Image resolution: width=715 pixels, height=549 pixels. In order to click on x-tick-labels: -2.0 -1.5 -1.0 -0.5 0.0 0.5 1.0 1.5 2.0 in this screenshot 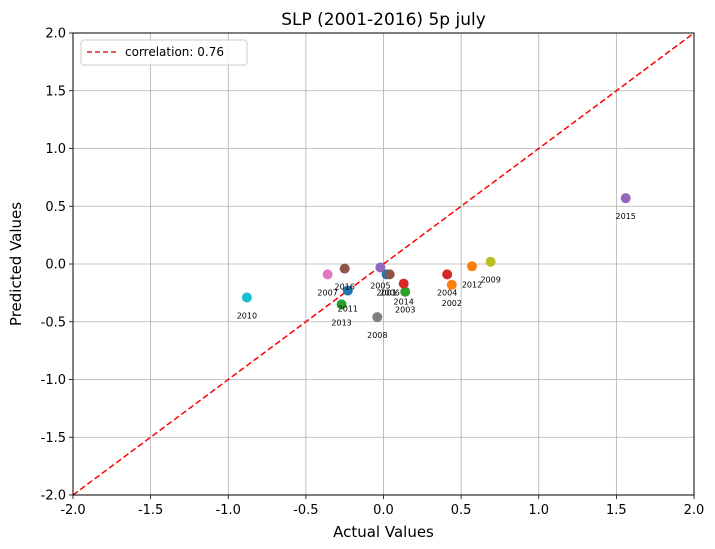, I will do `click(382, 510)`.